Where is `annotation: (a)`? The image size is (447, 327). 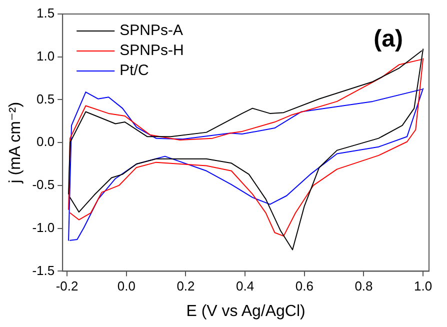
annotation: (a) is located at coordinates (388, 39).